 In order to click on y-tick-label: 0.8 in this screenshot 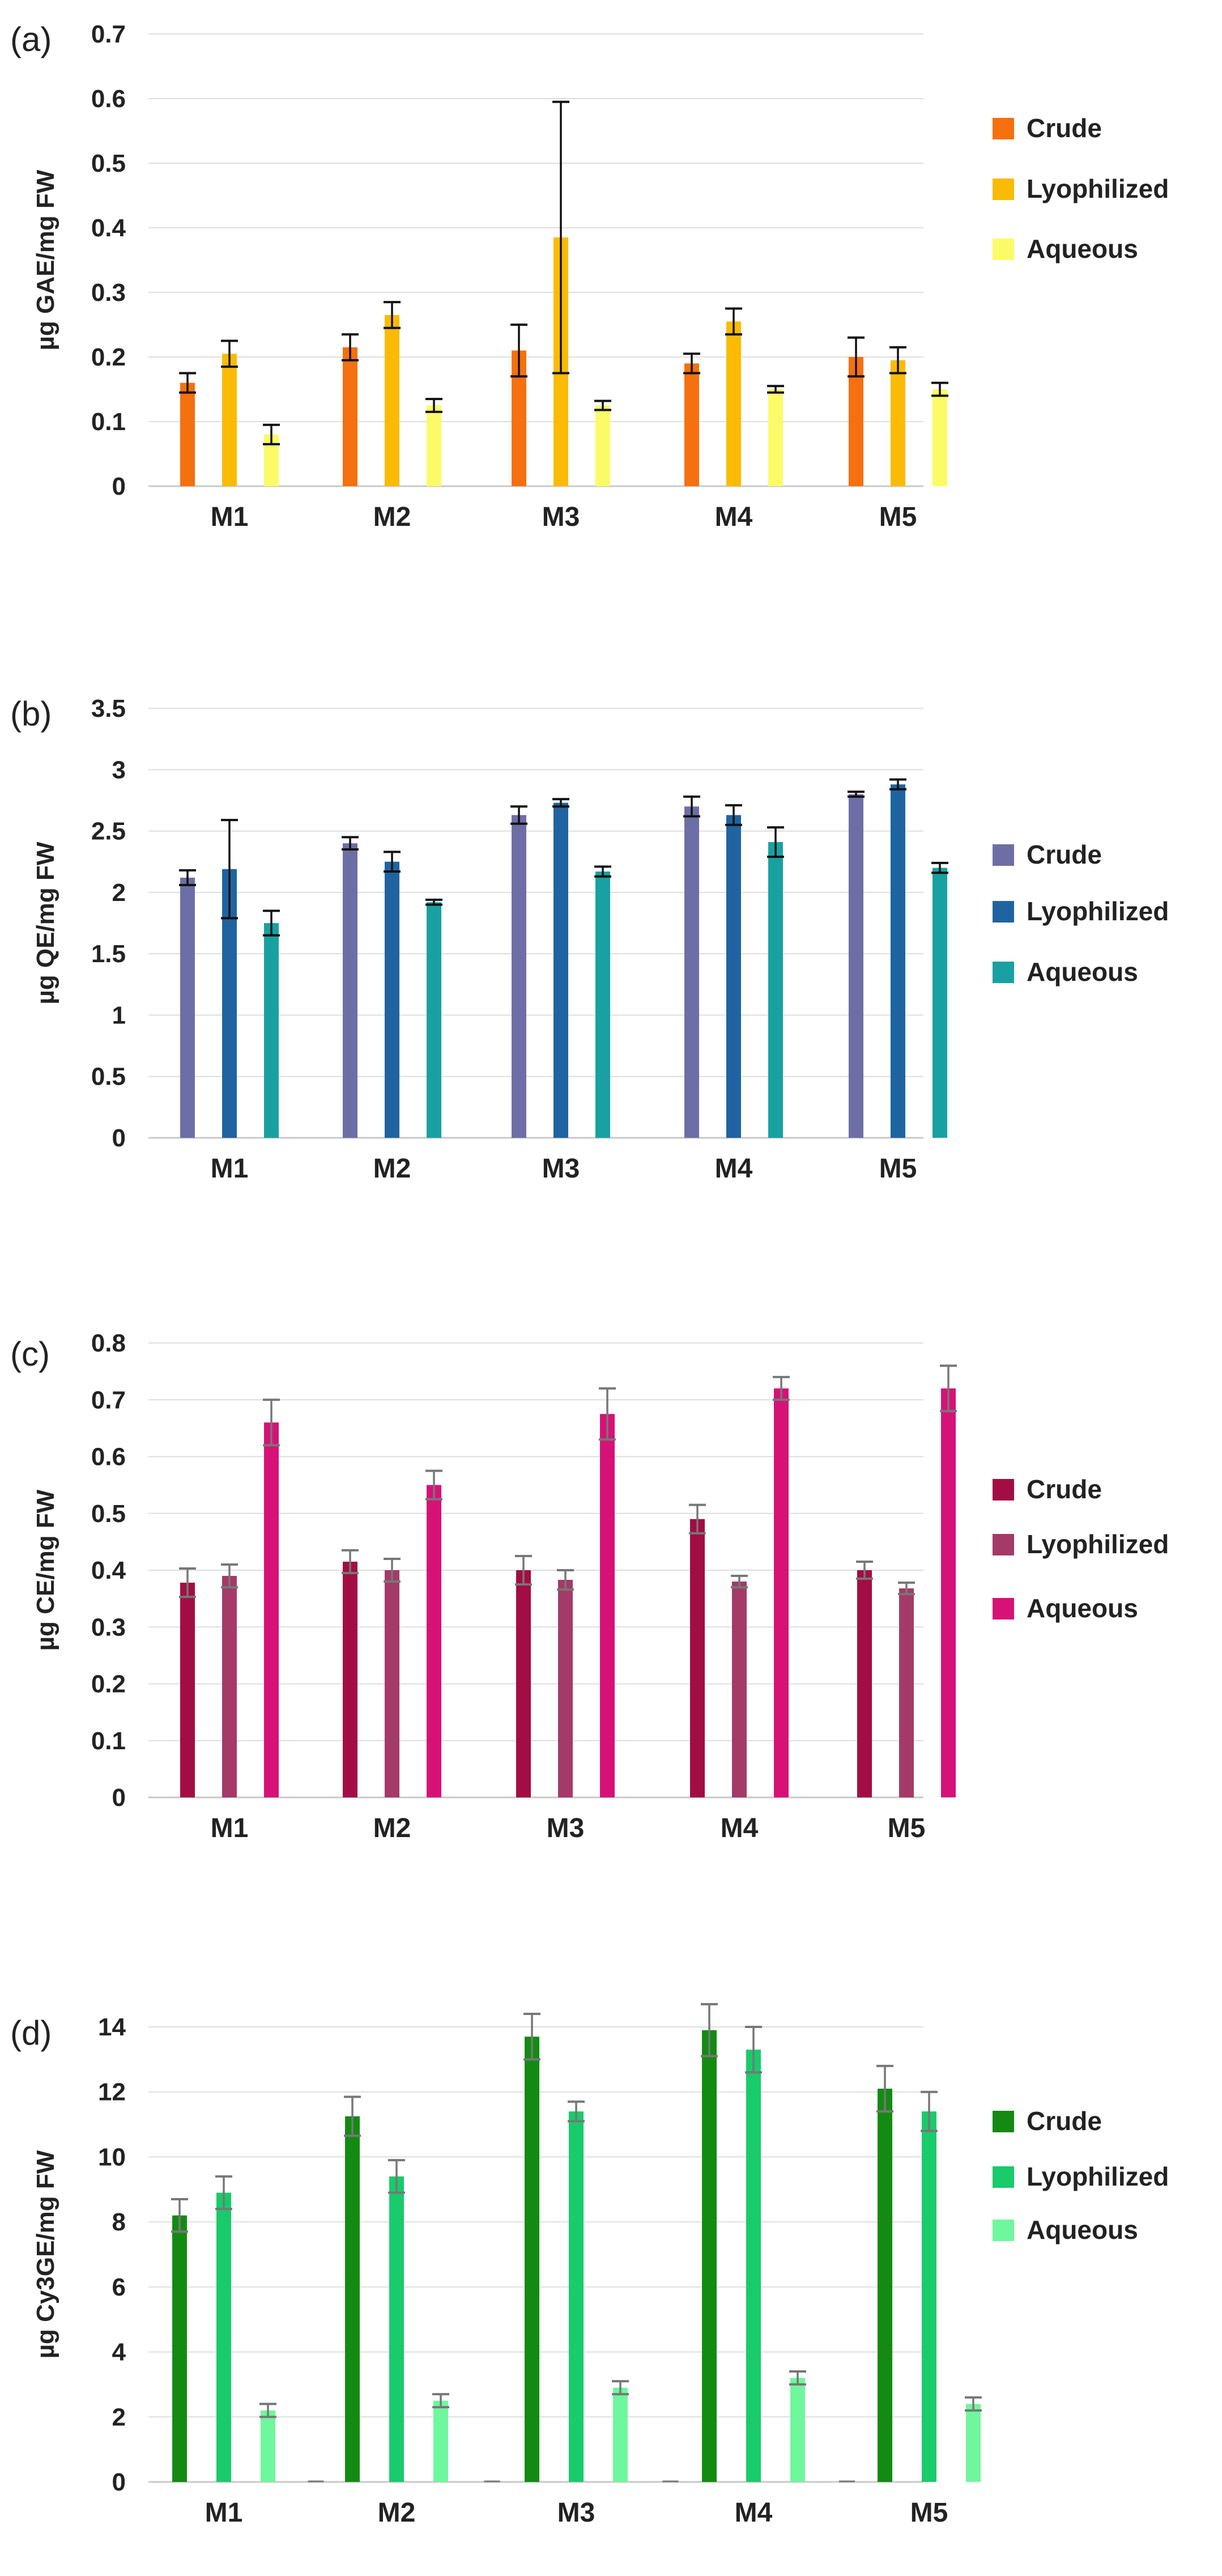, I will do `click(109, 1343)`.